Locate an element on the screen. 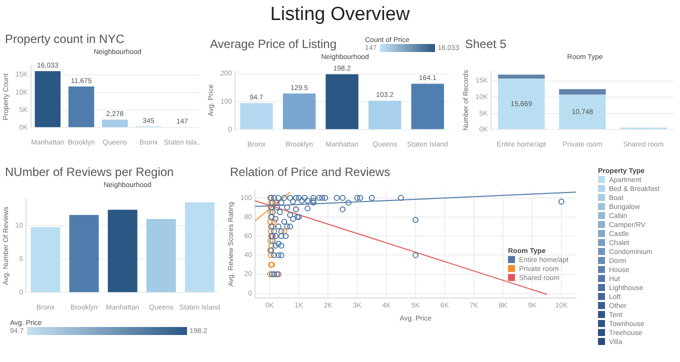 This screenshot has width=680, height=362. chart-title: Property count in NYC is located at coordinates (64, 39).